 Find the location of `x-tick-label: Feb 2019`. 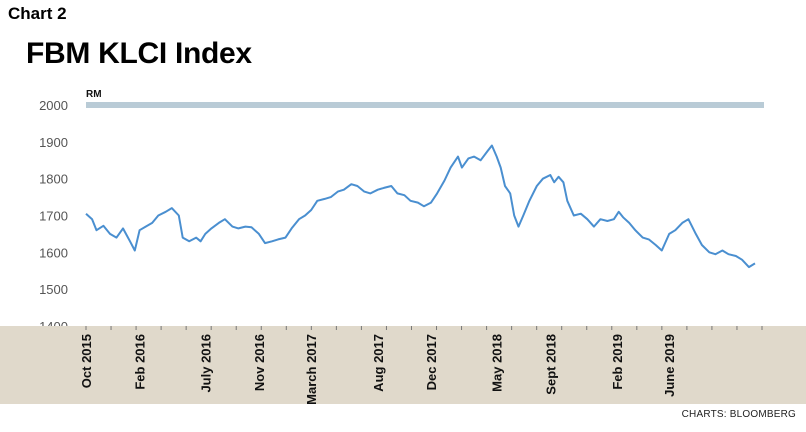

x-tick-label: Feb 2019 is located at coordinates (617, 362).